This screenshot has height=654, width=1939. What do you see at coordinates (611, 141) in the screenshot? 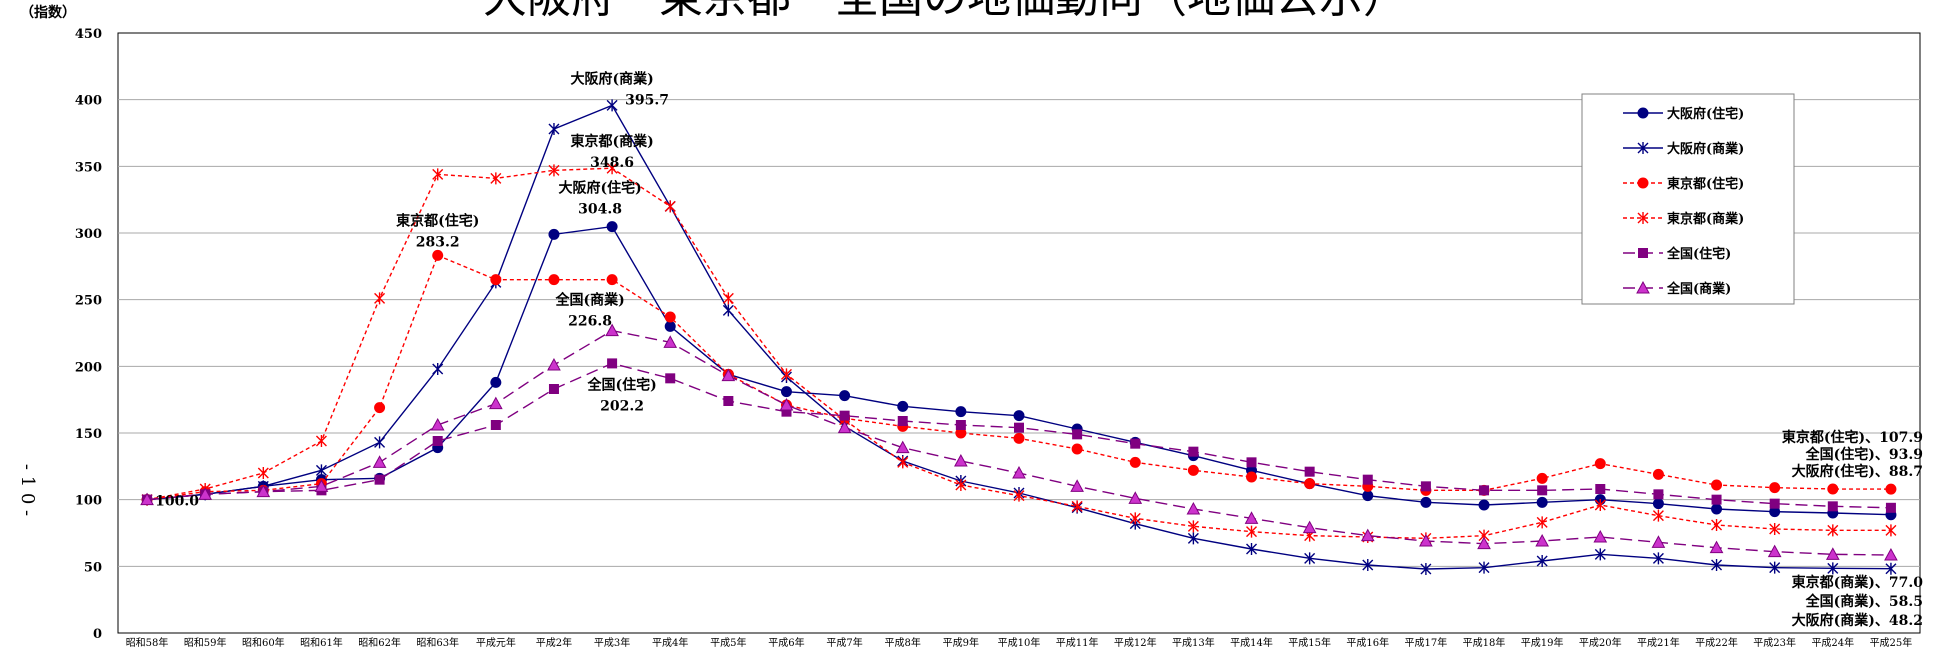
I see `data-label: 東京都(商業)` at bounding box center [611, 141].